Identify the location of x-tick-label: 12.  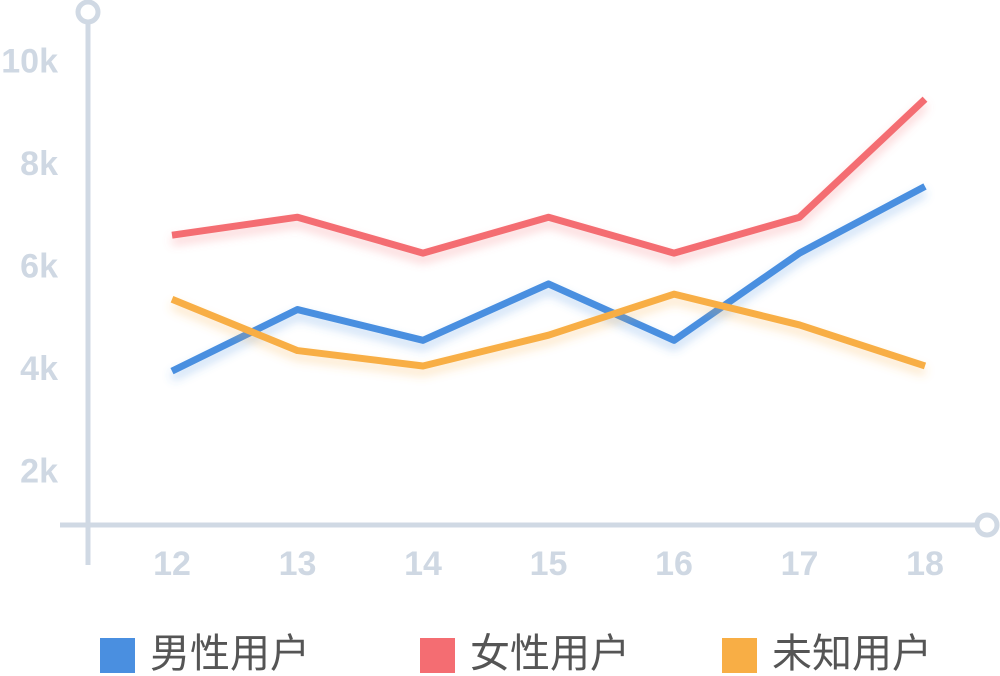
(172, 564).